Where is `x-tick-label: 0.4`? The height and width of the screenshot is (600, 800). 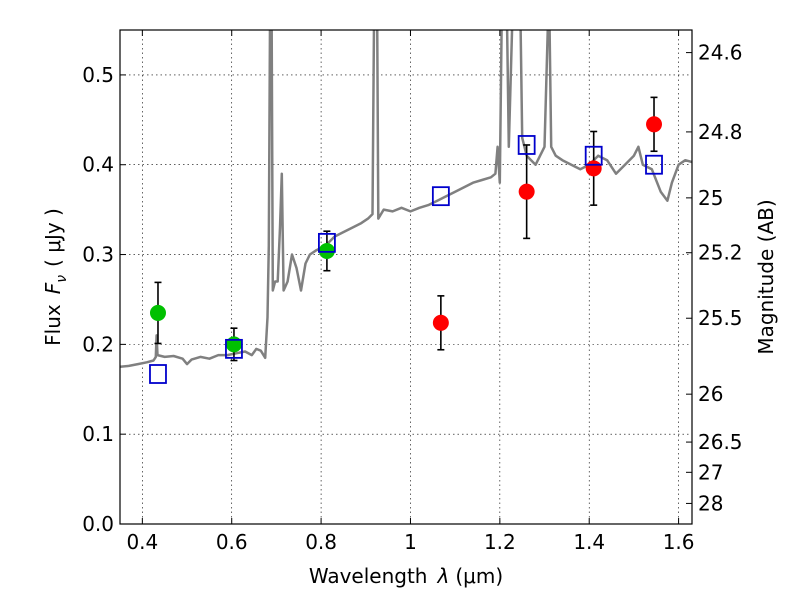
x-tick-label: 0.4 is located at coordinates (142, 542).